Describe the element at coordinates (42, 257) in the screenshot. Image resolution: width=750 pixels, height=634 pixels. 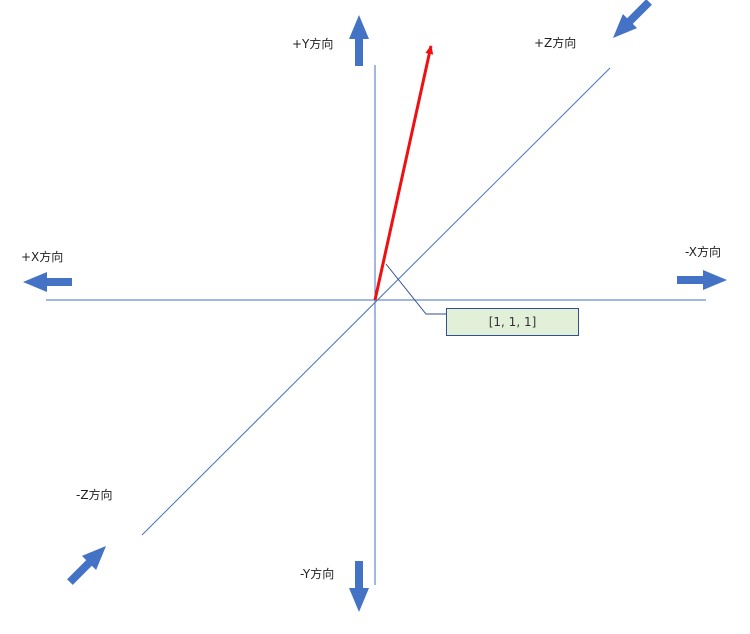
I see `plus-x-label: +X方向` at that location.